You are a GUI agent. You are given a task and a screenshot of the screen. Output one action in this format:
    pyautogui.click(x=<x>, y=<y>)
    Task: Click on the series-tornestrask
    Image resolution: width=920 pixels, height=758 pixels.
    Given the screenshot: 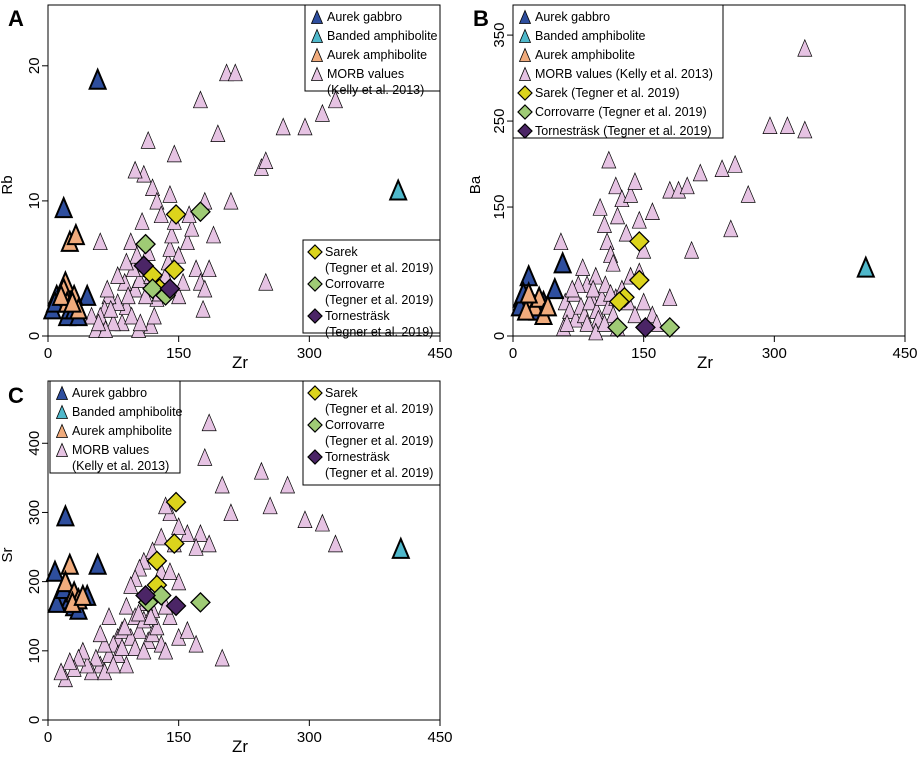 What is the action you would take?
    pyautogui.click(x=161, y=601)
    